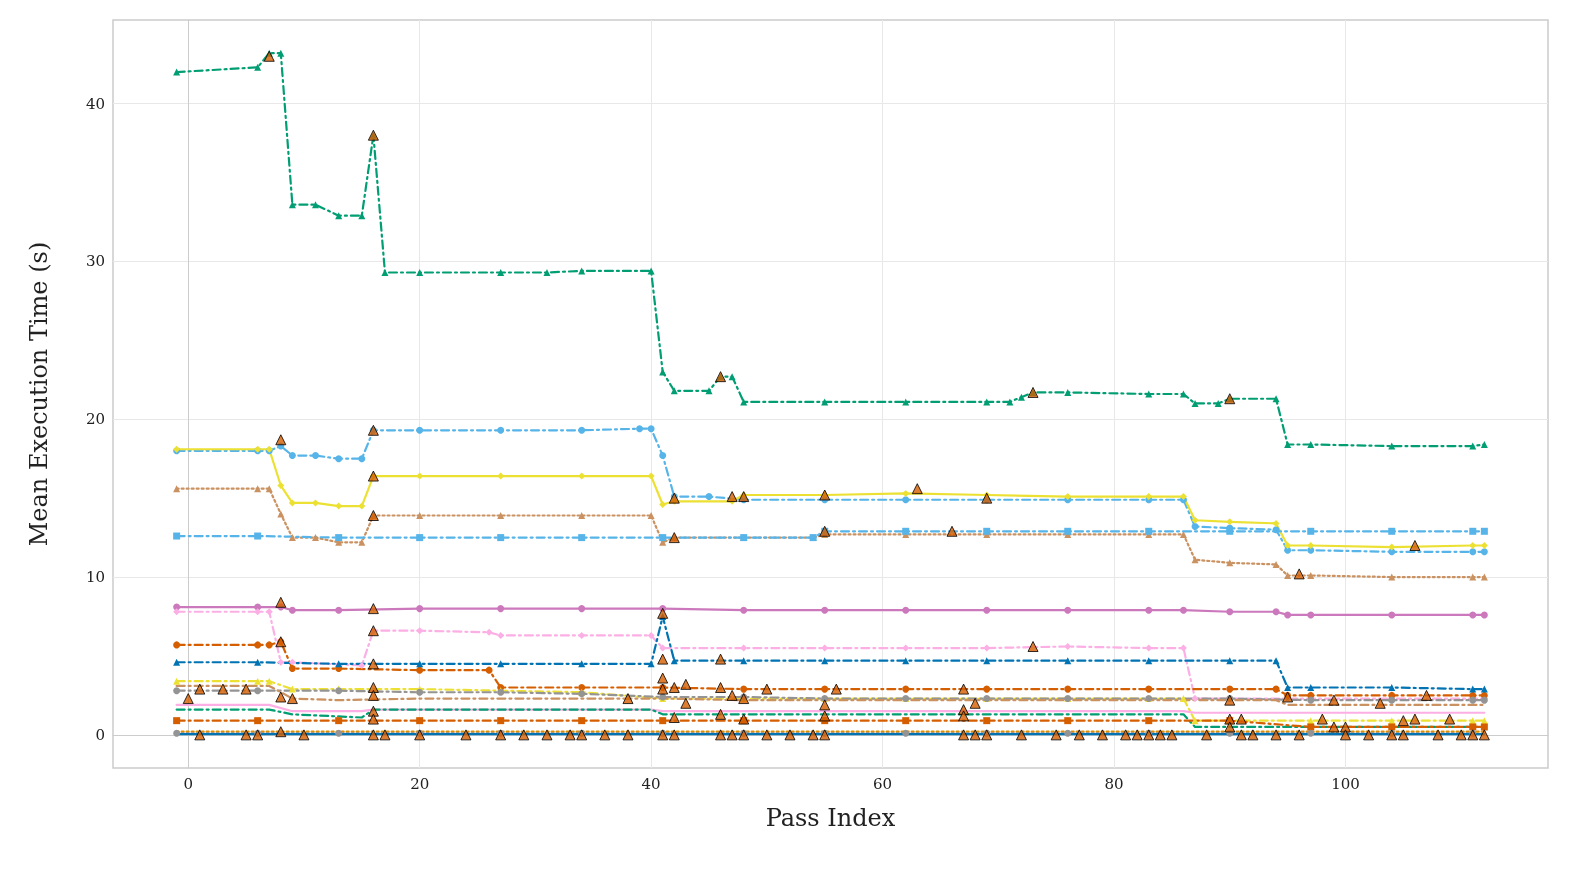 The width and height of the screenshot is (1581, 882). Describe the element at coordinates (830, 818) in the screenshot. I see `x-axis-title: Pass Index` at that location.